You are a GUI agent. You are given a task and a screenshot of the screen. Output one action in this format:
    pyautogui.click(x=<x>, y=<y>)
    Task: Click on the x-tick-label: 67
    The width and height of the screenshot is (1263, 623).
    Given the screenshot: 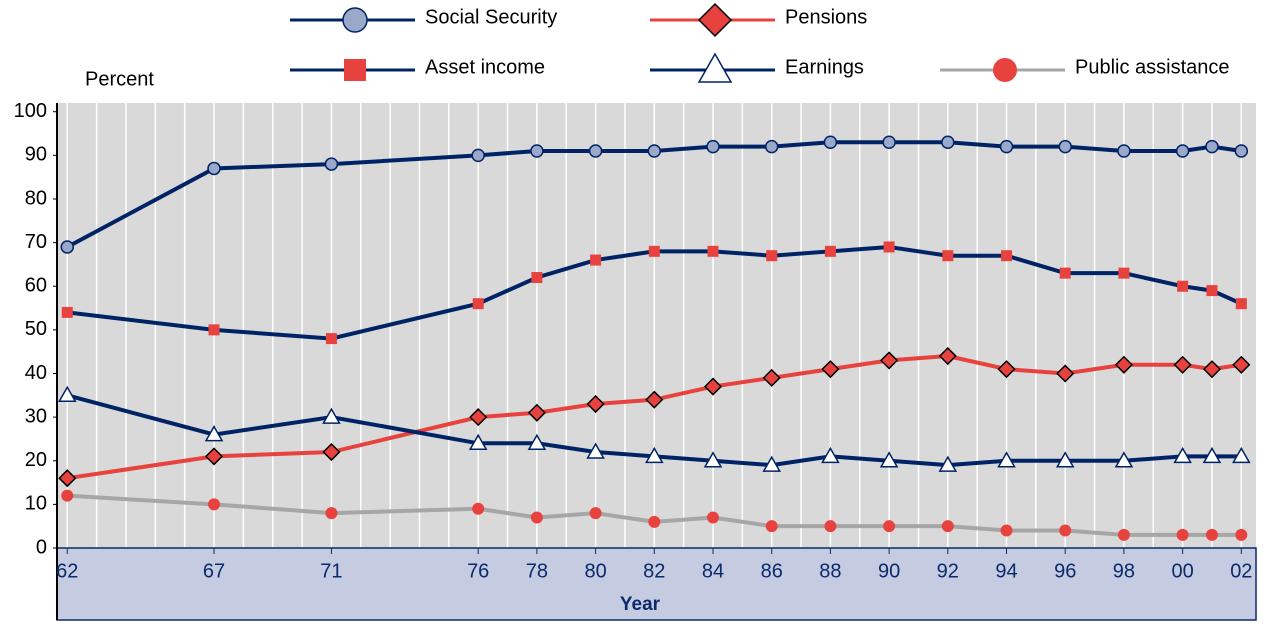 What is the action you would take?
    pyautogui.click(x=214, y=571)
    